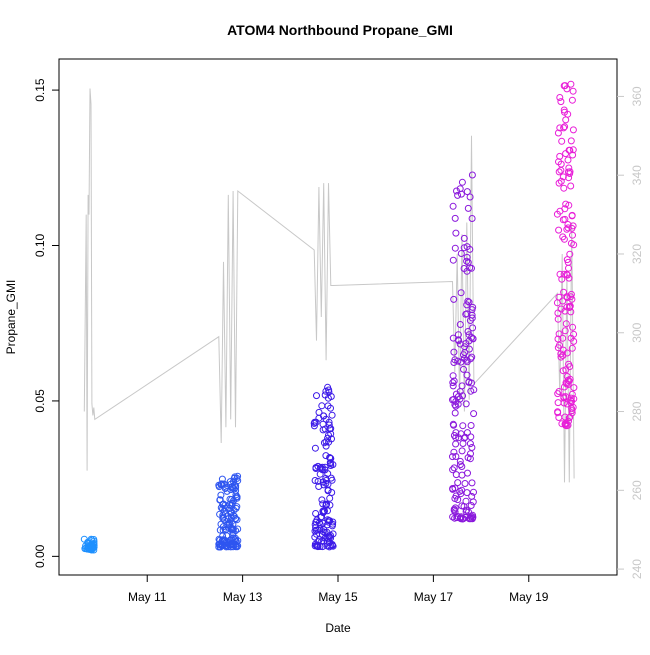 Image resolution: width=650 pixels, height=655 pixels. Describe the element at coordinates (11, 317) in the screenshot. I see `y-axis-label: Propane_GMI` at that location.